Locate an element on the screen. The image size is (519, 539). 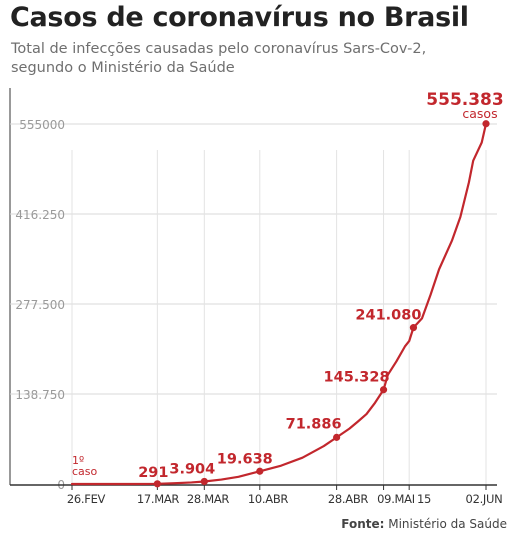
x-tick-label: 15 is located at coordinates (424, 499).